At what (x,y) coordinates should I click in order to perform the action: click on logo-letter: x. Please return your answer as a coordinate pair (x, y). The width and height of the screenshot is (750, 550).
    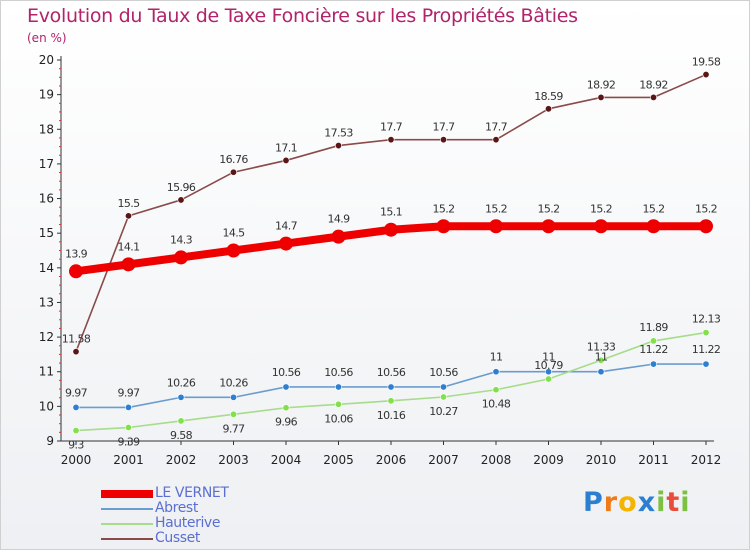
    Looking at the image, I should click on (647, 502).